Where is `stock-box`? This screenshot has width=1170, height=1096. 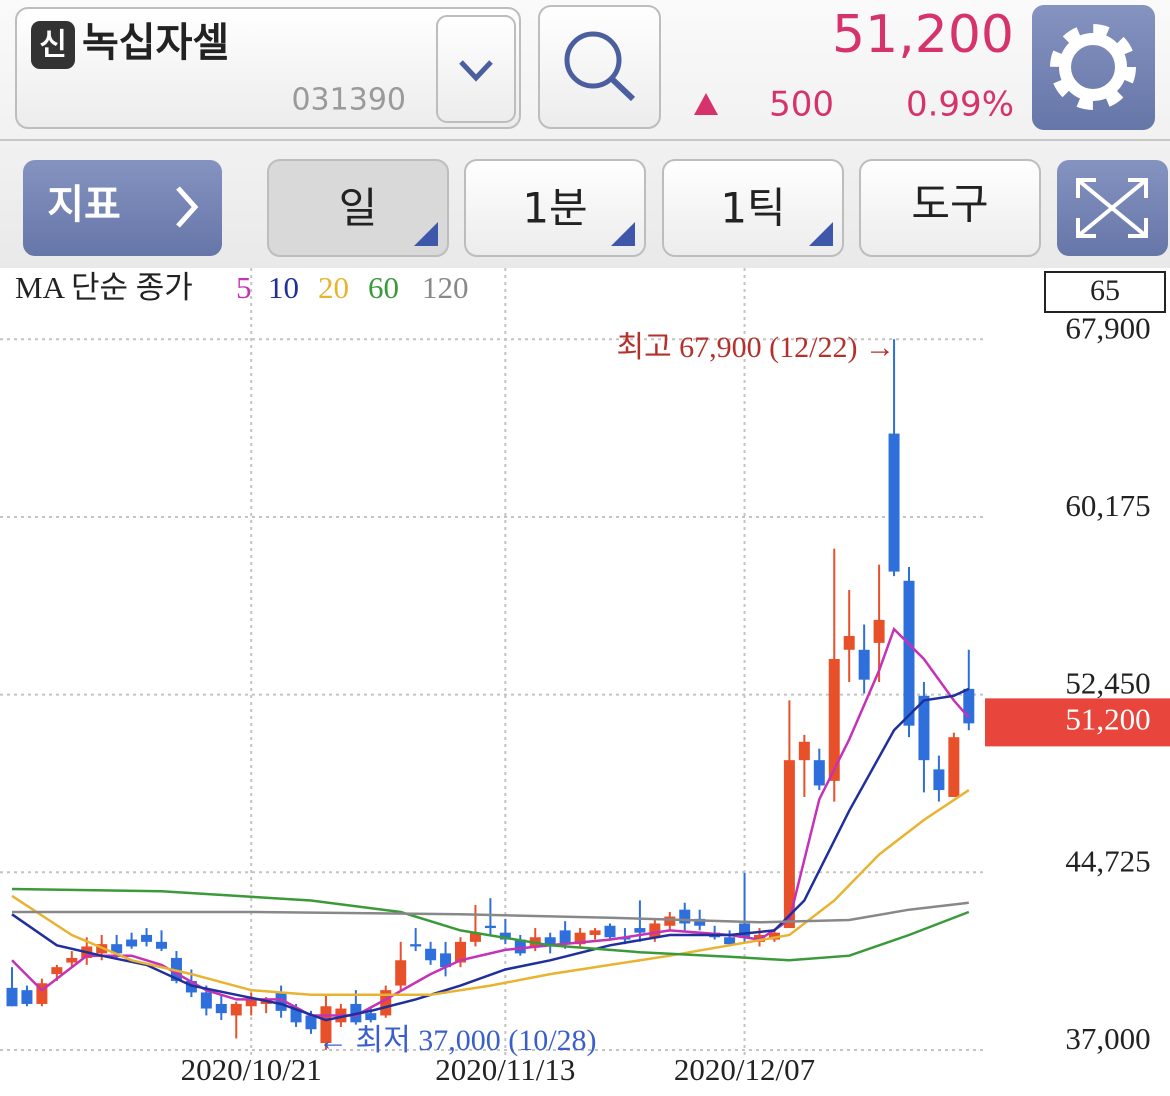 stock-box is located at coordinates (268, 68).